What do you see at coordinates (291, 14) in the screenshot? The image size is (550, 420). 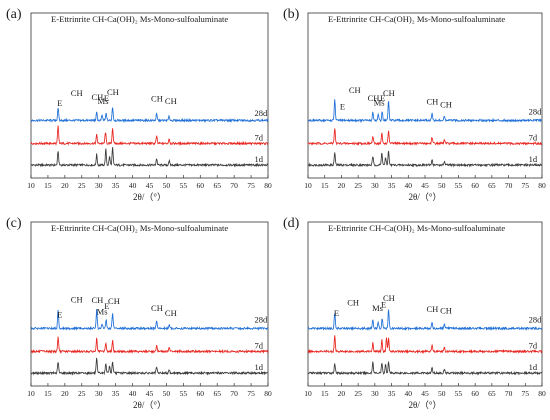 I see `panel-label: (b)` at bounding box center [291, 14].